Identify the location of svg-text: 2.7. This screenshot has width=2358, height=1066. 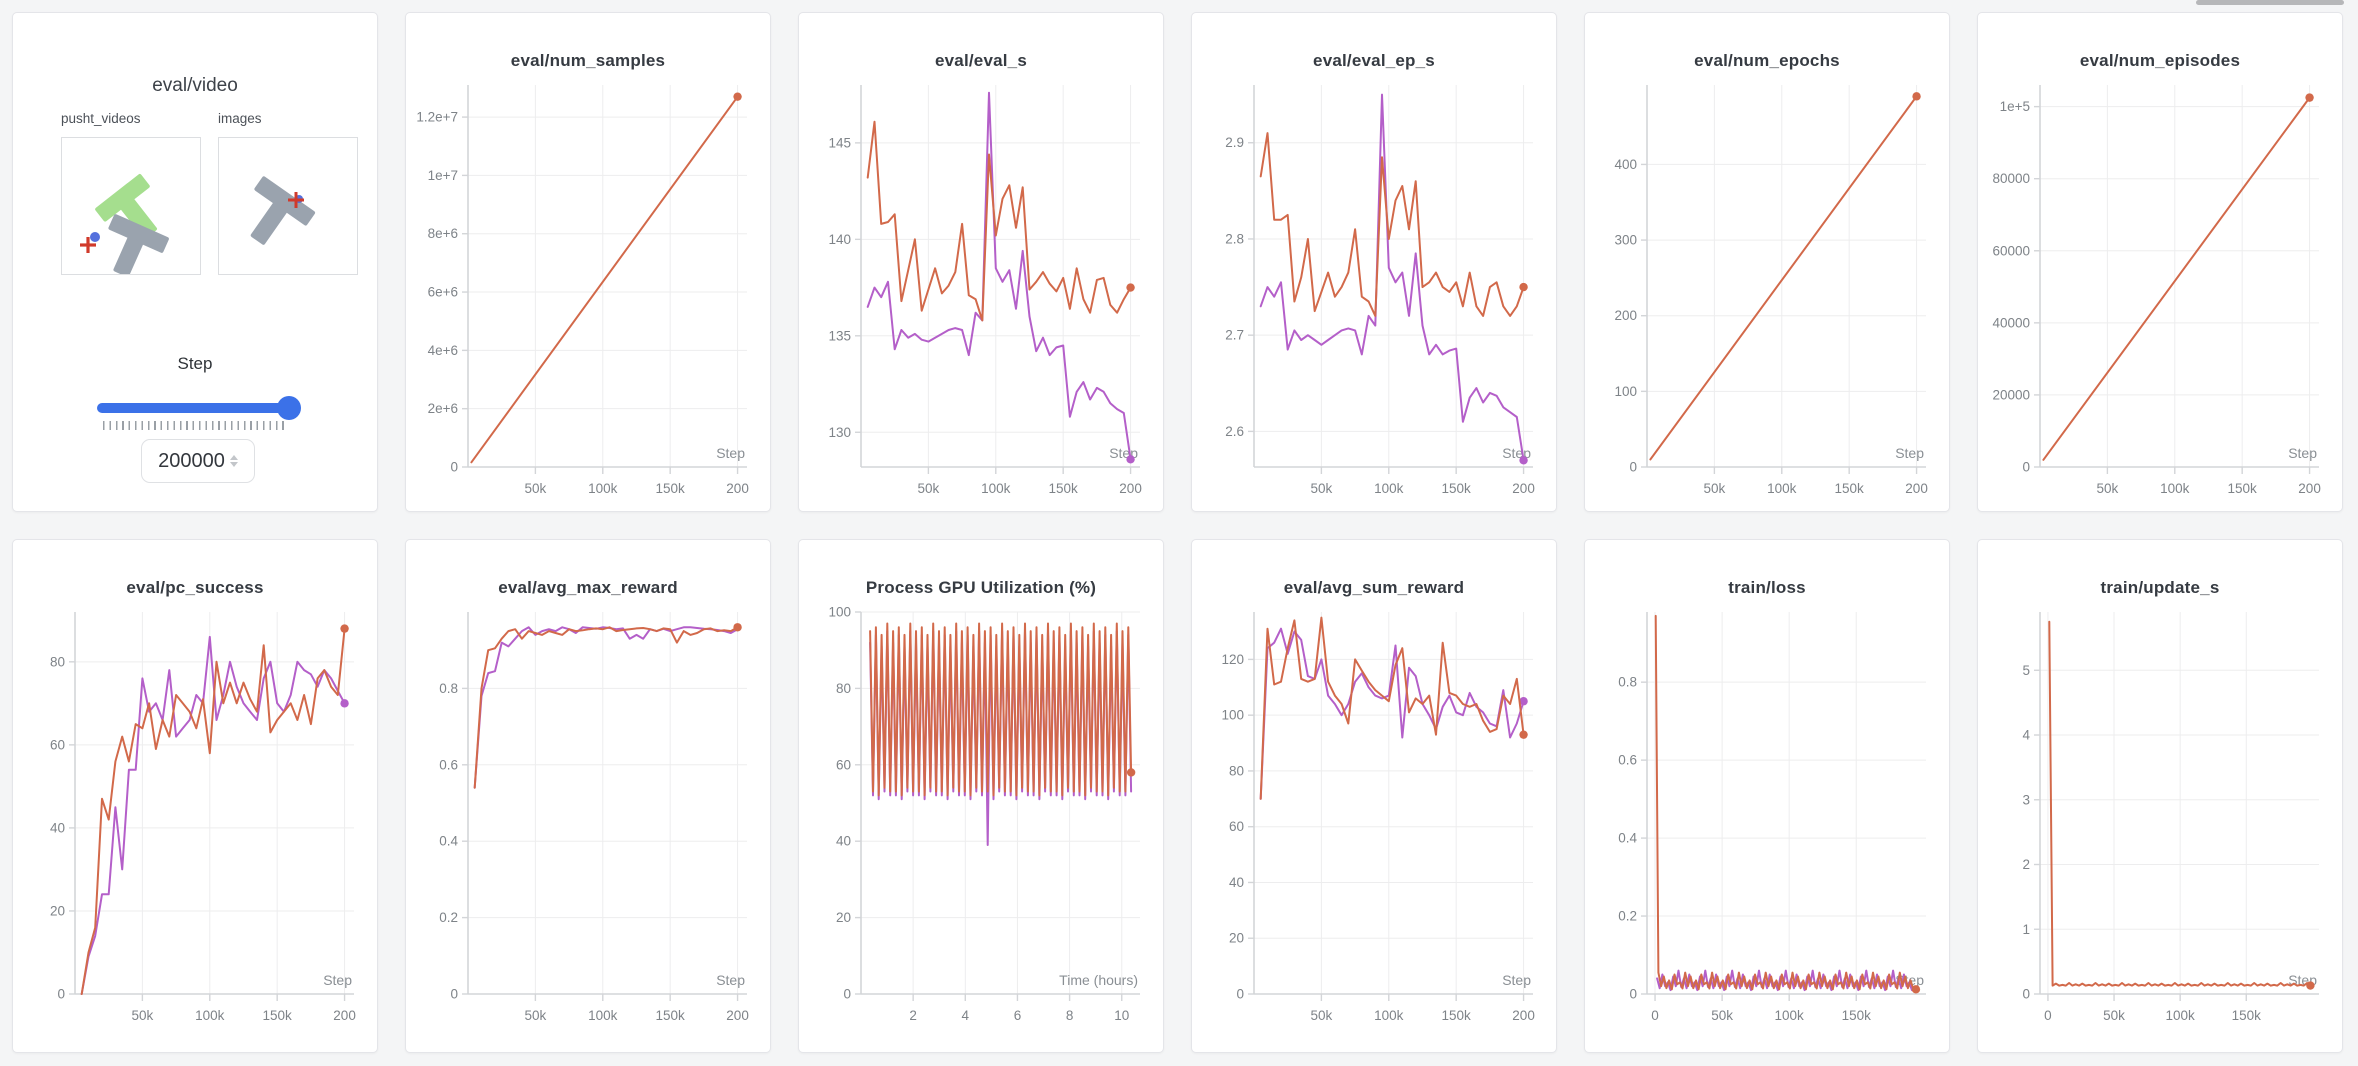
(1234, 335).